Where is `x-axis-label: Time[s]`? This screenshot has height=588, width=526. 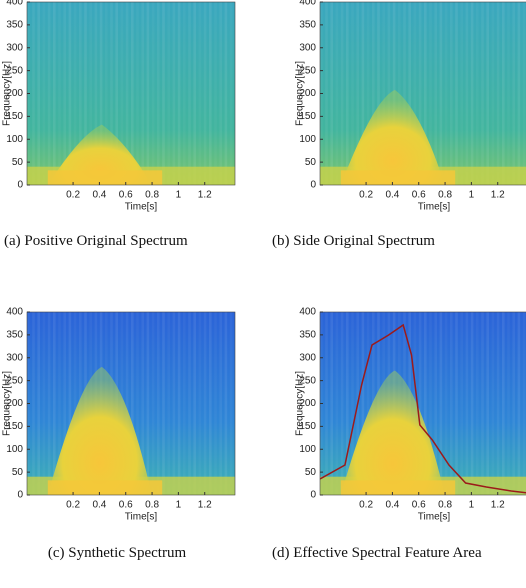 x-axis-label: Time[s] is located at coordinates (434, 207).